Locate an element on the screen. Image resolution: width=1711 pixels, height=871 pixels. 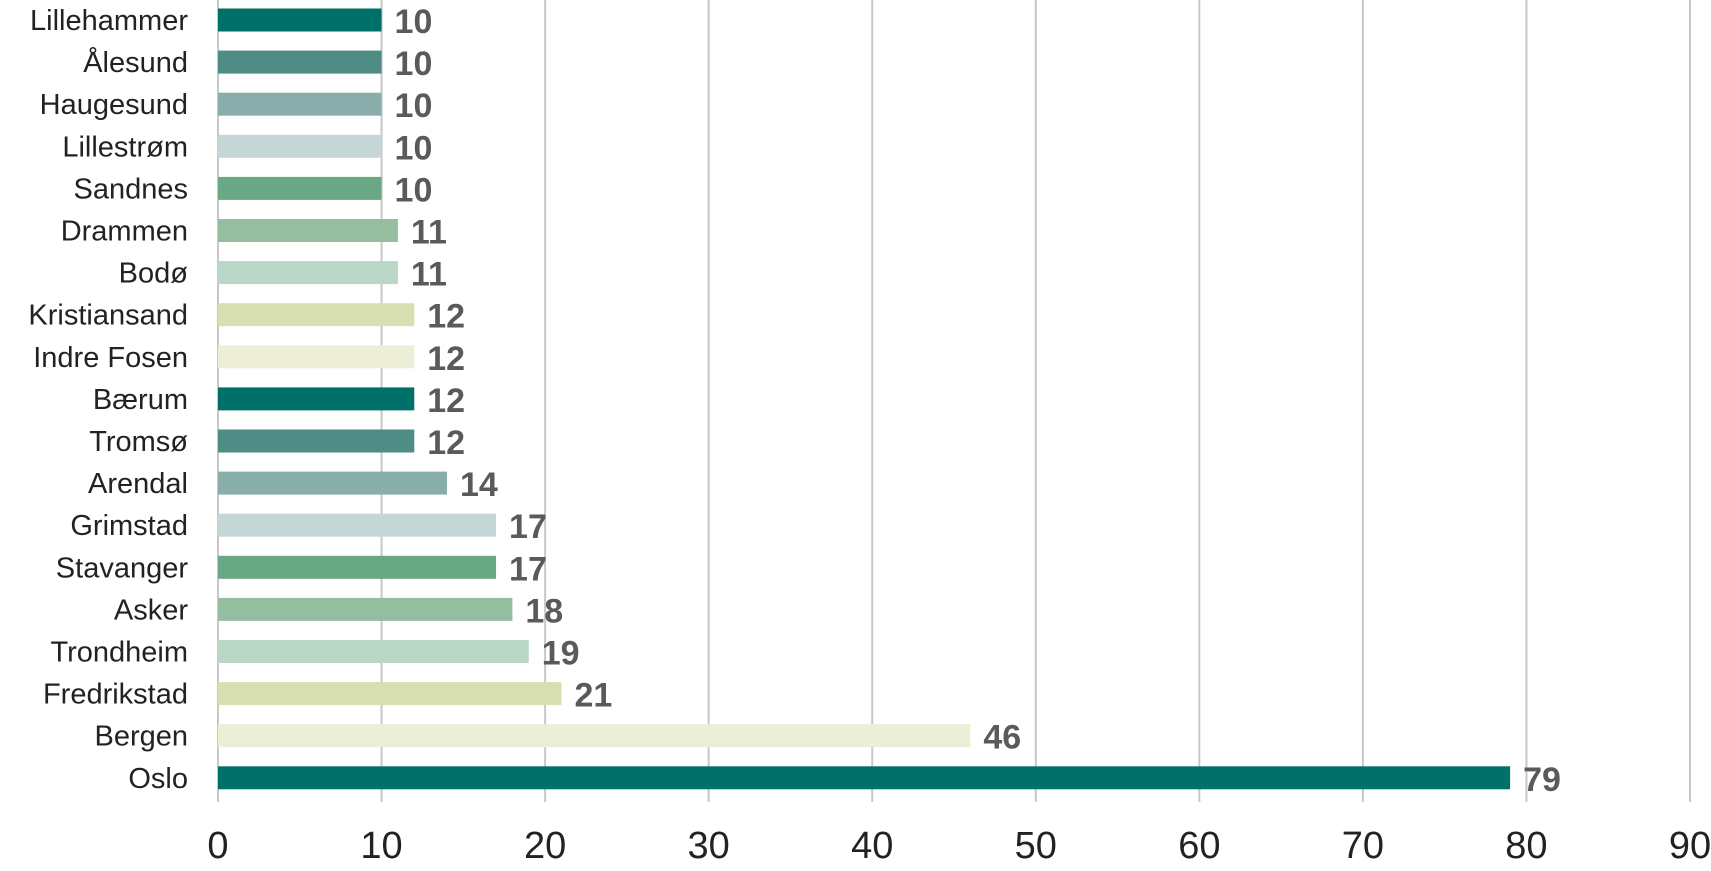
data-label: 21 is located at coordinates (593, 696).